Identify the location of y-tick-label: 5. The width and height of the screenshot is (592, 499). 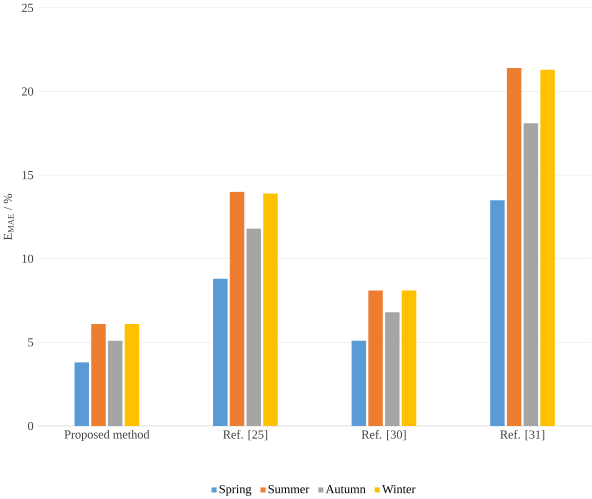
(31, 342).